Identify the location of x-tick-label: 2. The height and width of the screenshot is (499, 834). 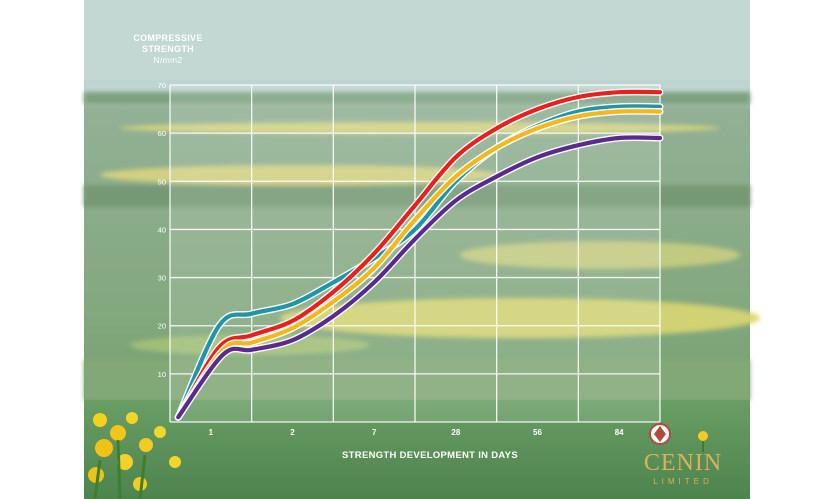
(292, 432).